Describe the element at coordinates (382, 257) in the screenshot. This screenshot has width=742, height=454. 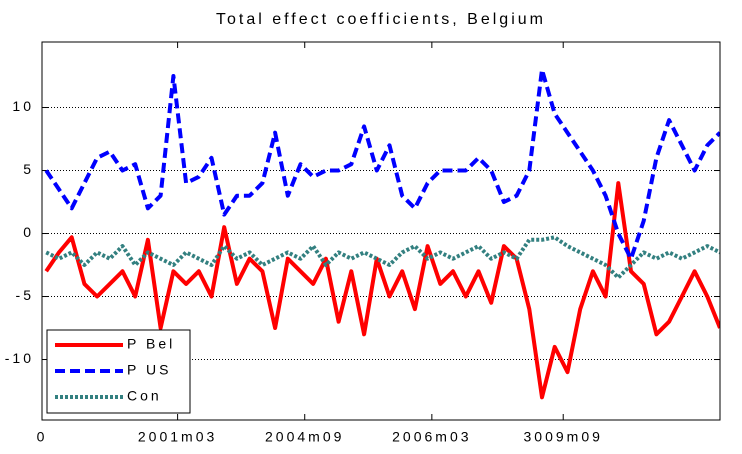
I see `series-line` at that location.